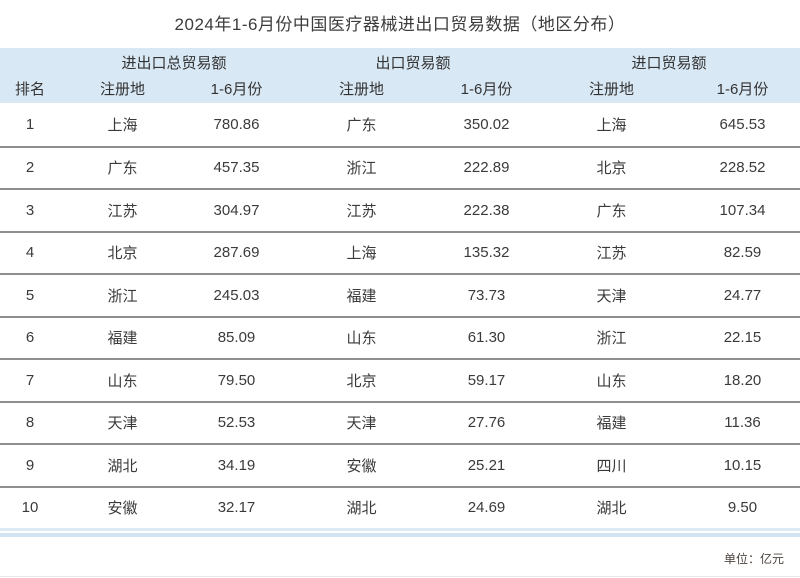  Describe the element at coordinates (611, 125) in the screenshot. I see `import-region-cell: 上海` at that location.